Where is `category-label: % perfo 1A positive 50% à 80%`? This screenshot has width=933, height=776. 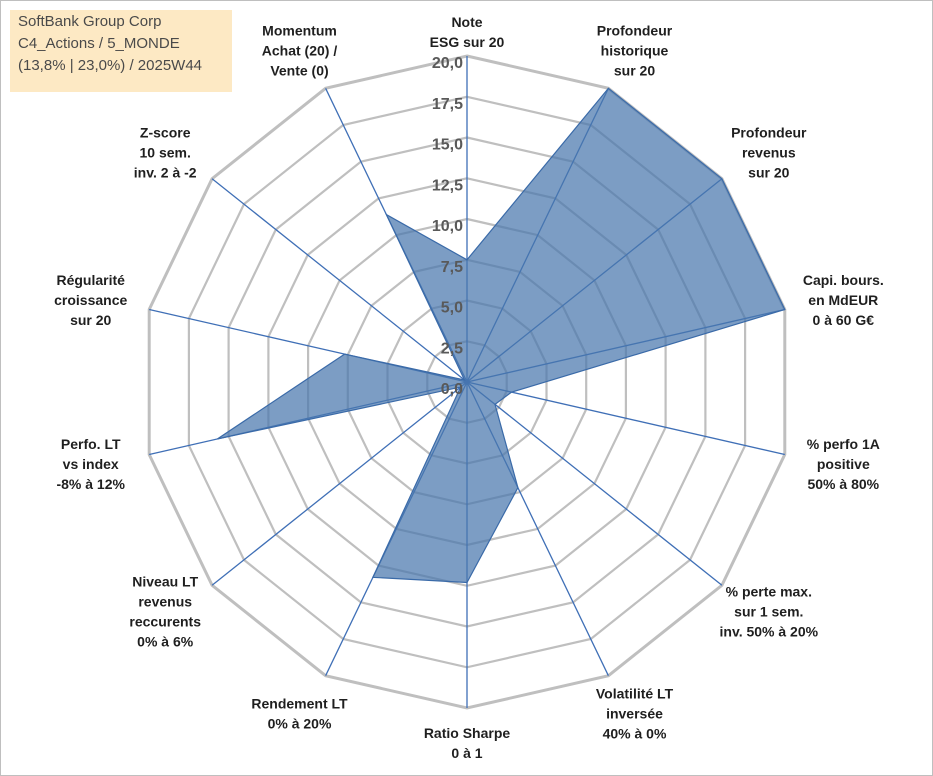
category-label: % perfo 1A positive 50% à 80% is located at coordinates (843, 464).